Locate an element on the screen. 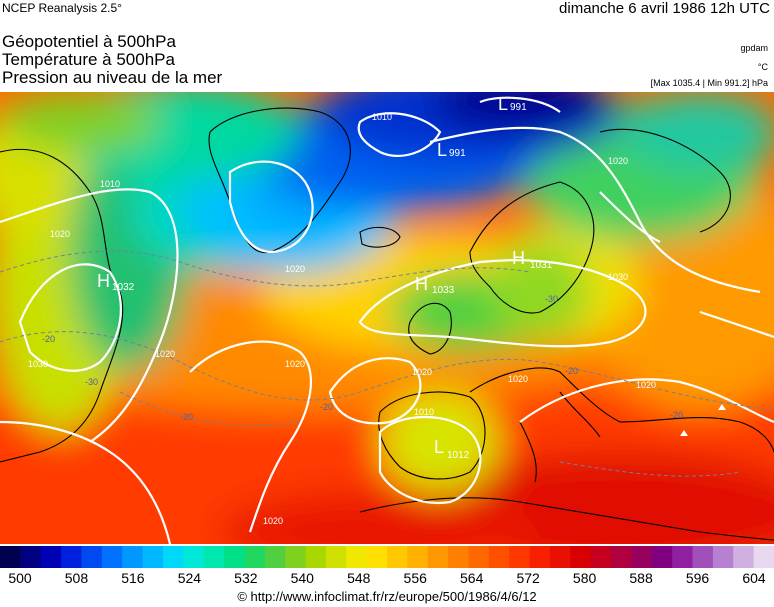 The width and height of the screenshot is (774, 607). source-label: NCEP Reanalysis 2.5° is located at coordinates (62, 8).